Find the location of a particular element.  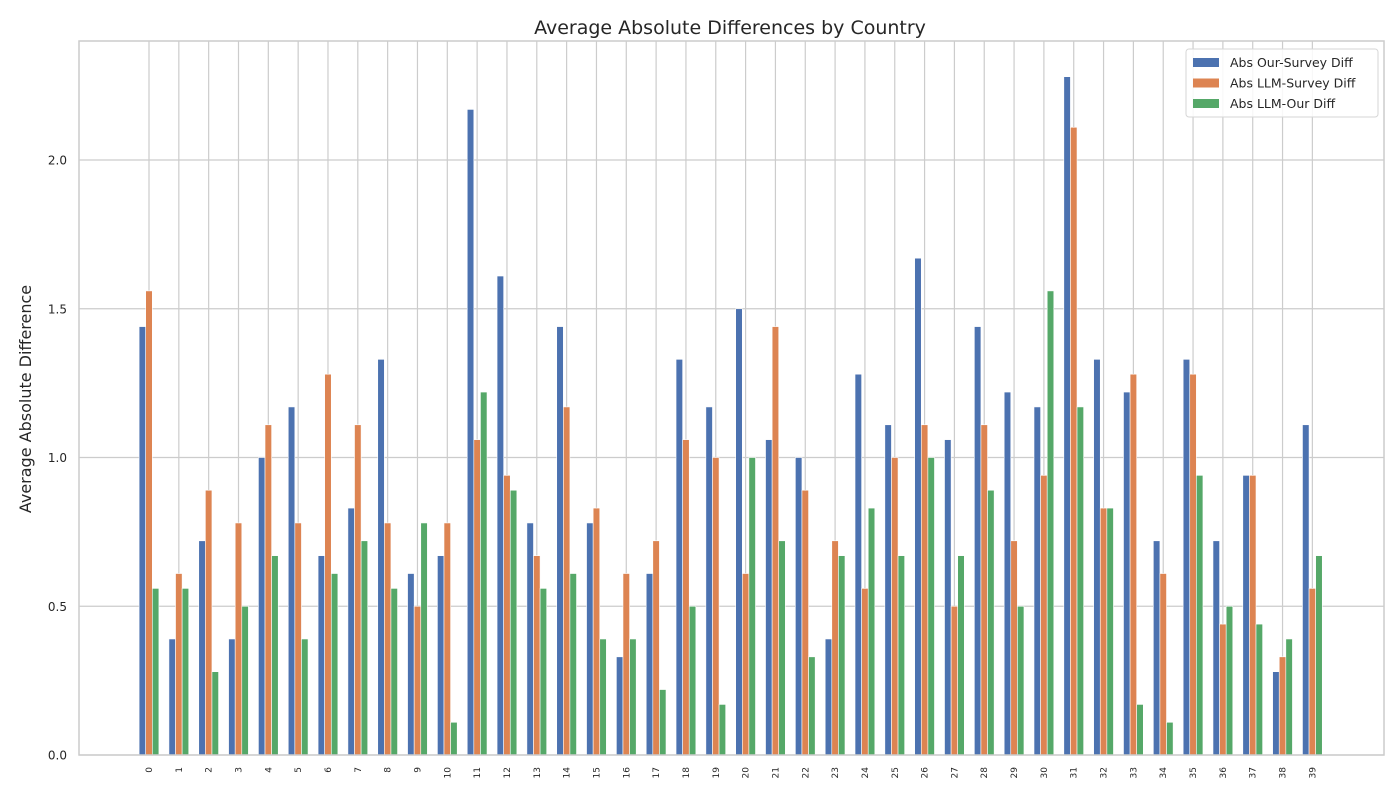

x-tick-label: 11 is located at coordinates (478, 772).